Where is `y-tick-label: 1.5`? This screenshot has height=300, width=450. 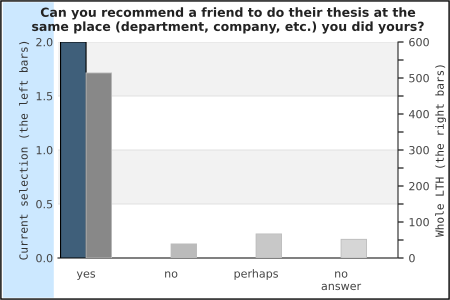 y-tick-label: 1.5 is located at coordinates (44, 96).